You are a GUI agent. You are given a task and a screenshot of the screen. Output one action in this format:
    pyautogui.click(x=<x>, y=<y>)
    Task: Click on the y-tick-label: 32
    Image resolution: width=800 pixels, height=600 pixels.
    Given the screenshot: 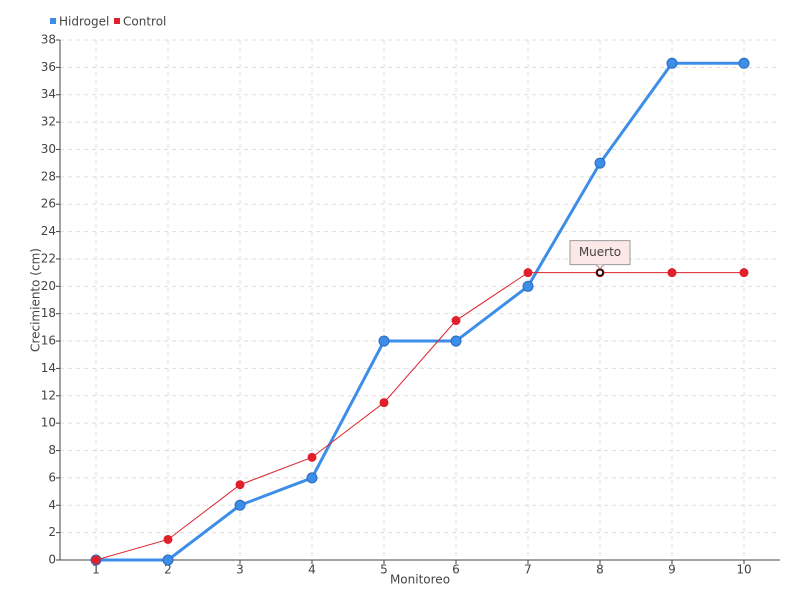 What is the action you would take?
    pyautogui.click(x=48, y=122)
    